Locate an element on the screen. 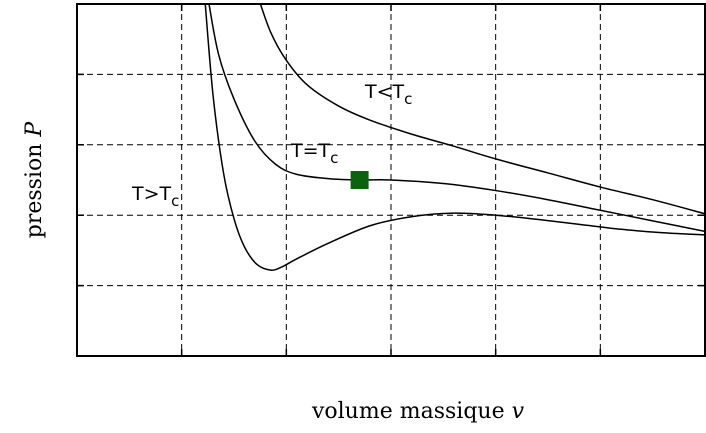 Image resolution: width=706 pixels, height=433 pixels. x-axis-variable: v is located at coordinates (518, 411).